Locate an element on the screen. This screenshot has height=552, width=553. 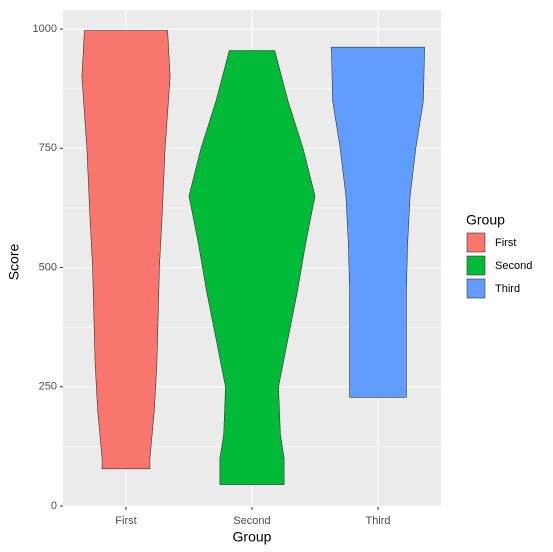
y-tick-label: 500 is located at coordinates (48, 267).